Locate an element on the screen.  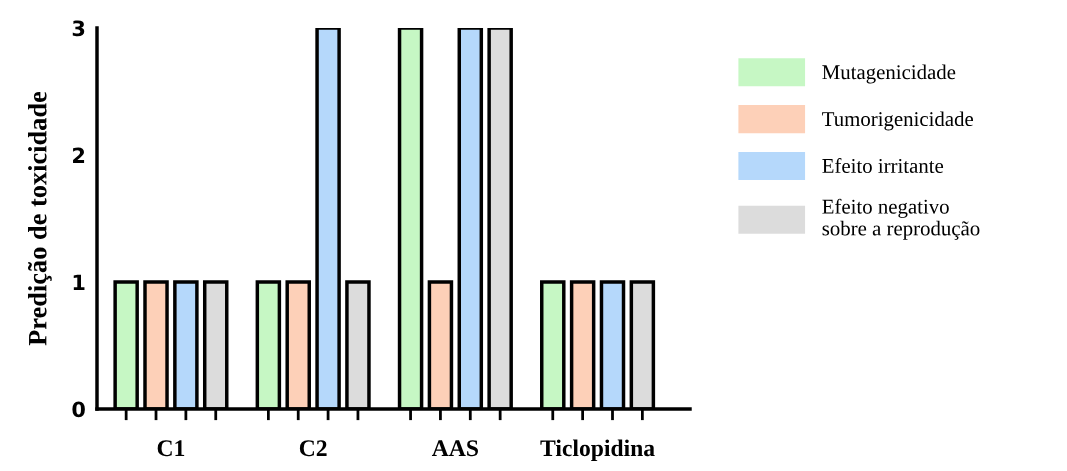
legend-label: Efeito negativo sobre a reprodução is located at coordinates (901, 219).